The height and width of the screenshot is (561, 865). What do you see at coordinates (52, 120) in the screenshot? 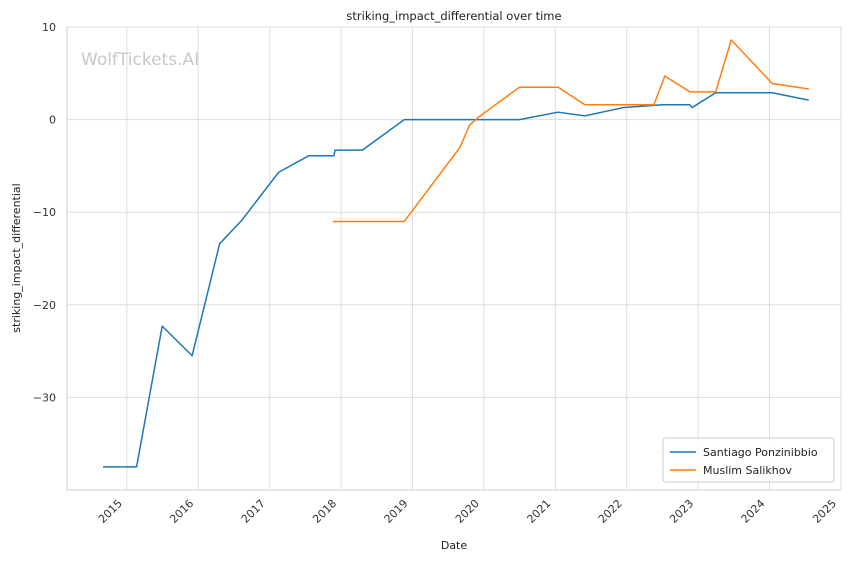
I see `y-tick-label-0: 0` at bounding box center [52, 120].